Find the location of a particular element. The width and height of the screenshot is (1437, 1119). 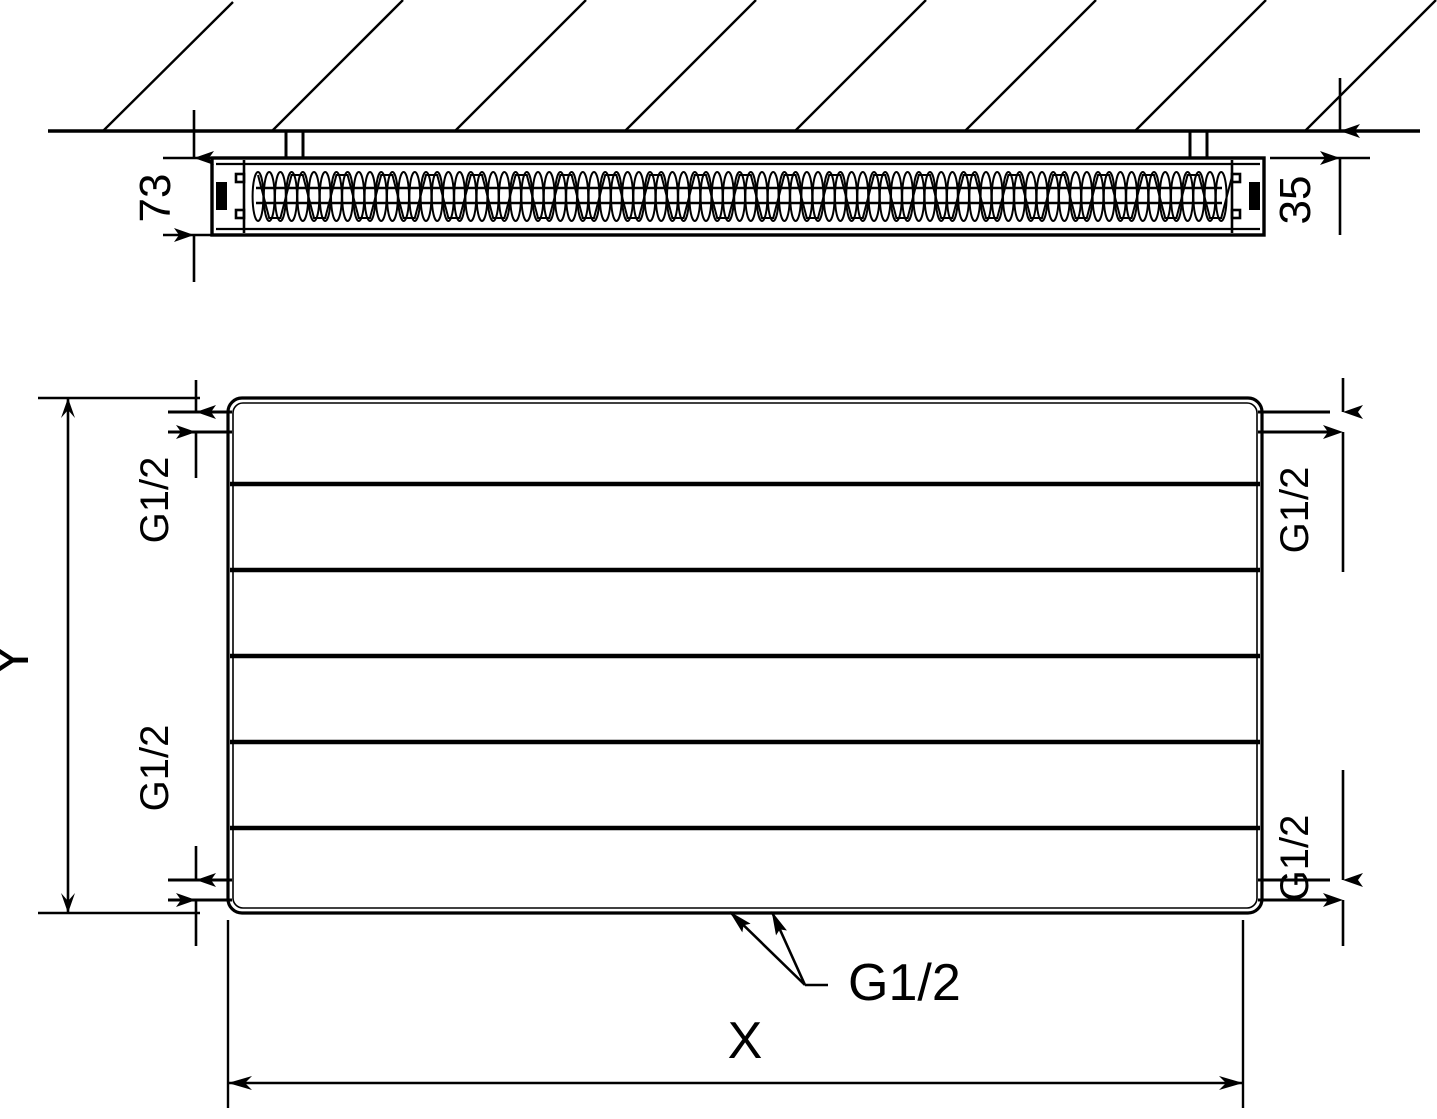

g12-label-bottom-left: G1/2 is located at coordinates (155, 768).